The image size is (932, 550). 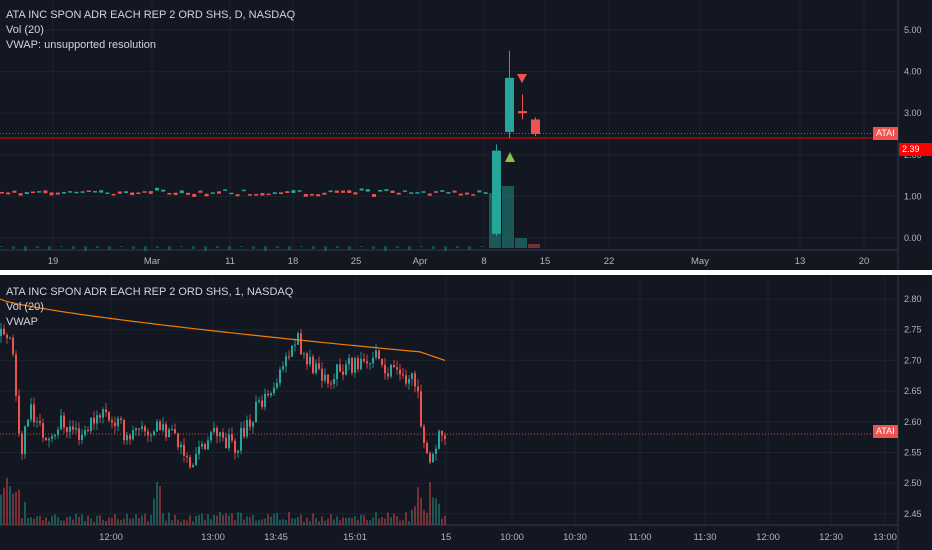 I want to click on price-axis-label: 2.55, so click(x=913, y=453).